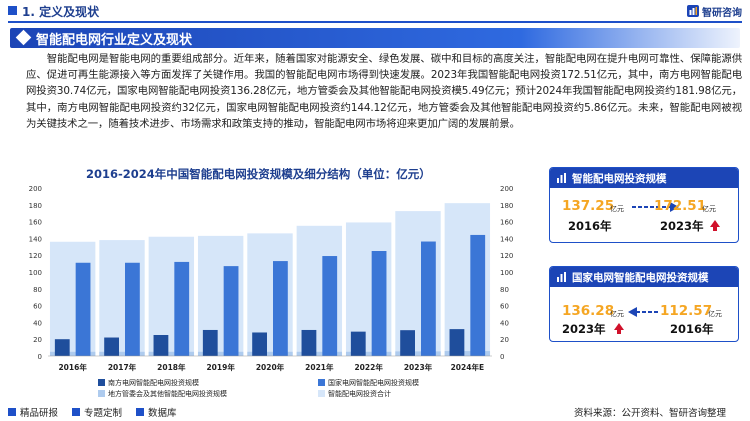 The height and width of the screenshot is (421, 750). Describe the element at coordinates (693, 11) in the screenshot. I see `brand-logo-icon` at that location.